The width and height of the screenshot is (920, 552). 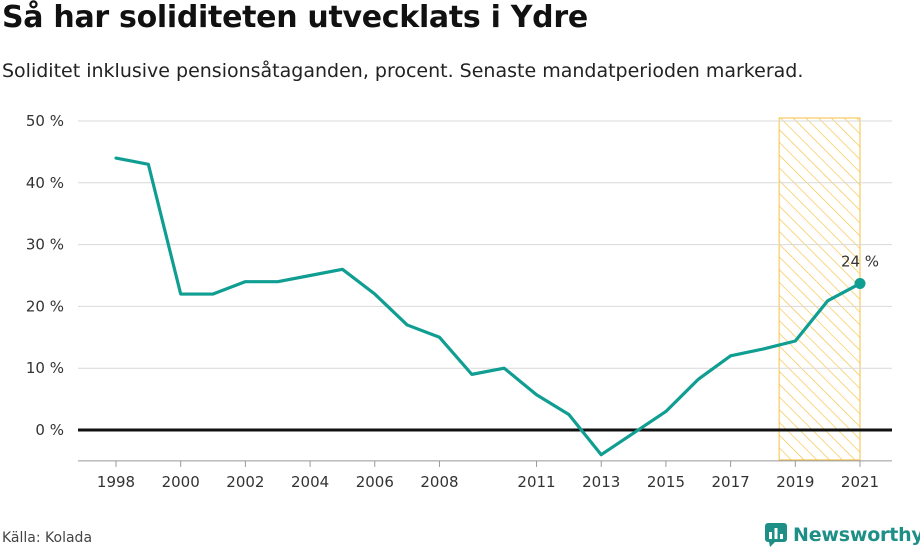 I want to click on x-tick-label: 2011, so click(x=536, y=482).